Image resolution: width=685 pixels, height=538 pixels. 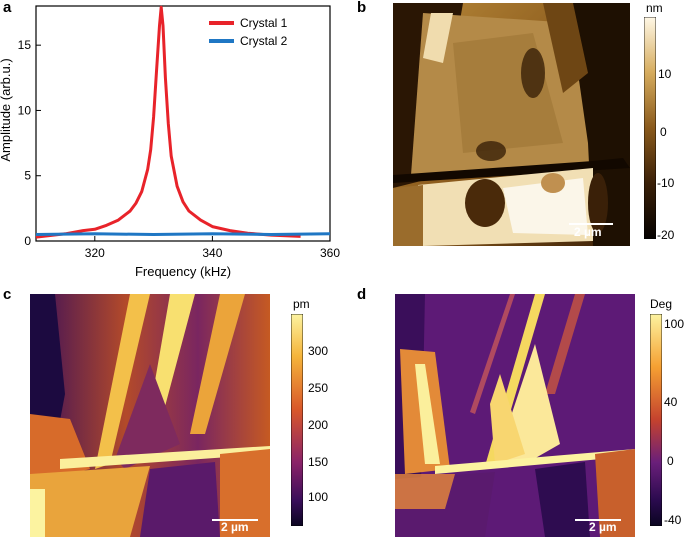 What do you see at coordinates (183, 271) in the screenshot?
I see `x-axis-label: Frequency (kHz)` at bounding box center [183, 271].